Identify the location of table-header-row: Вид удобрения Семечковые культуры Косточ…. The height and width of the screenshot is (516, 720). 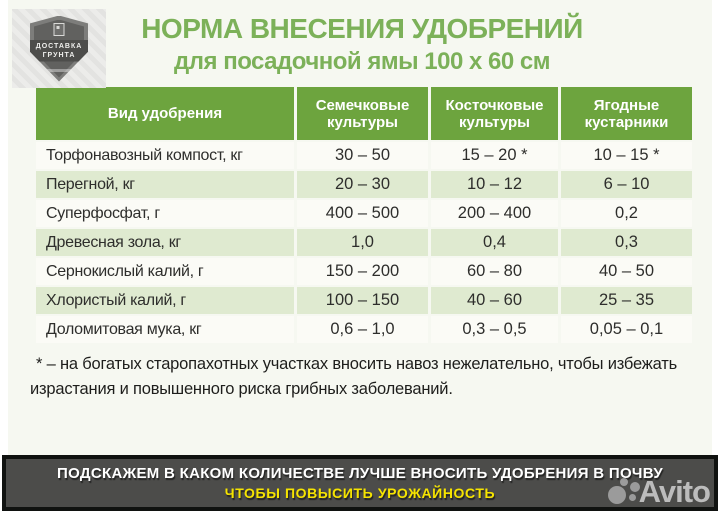
(364, 113).